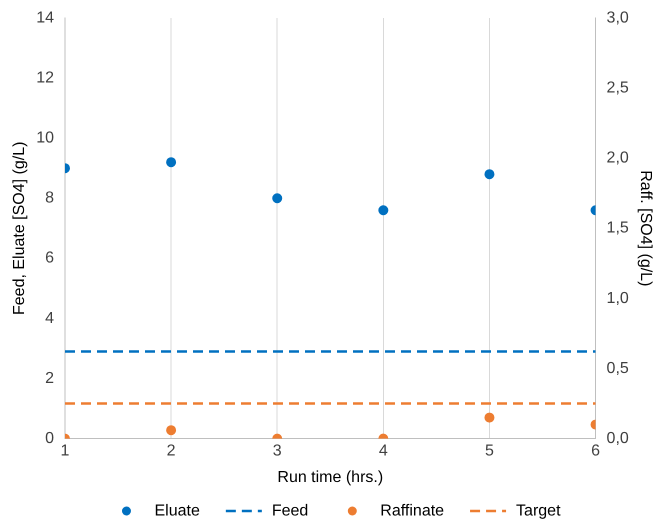 The image size is (667, 527). I want to click on x-tick-label: 5, so click(489, 451).